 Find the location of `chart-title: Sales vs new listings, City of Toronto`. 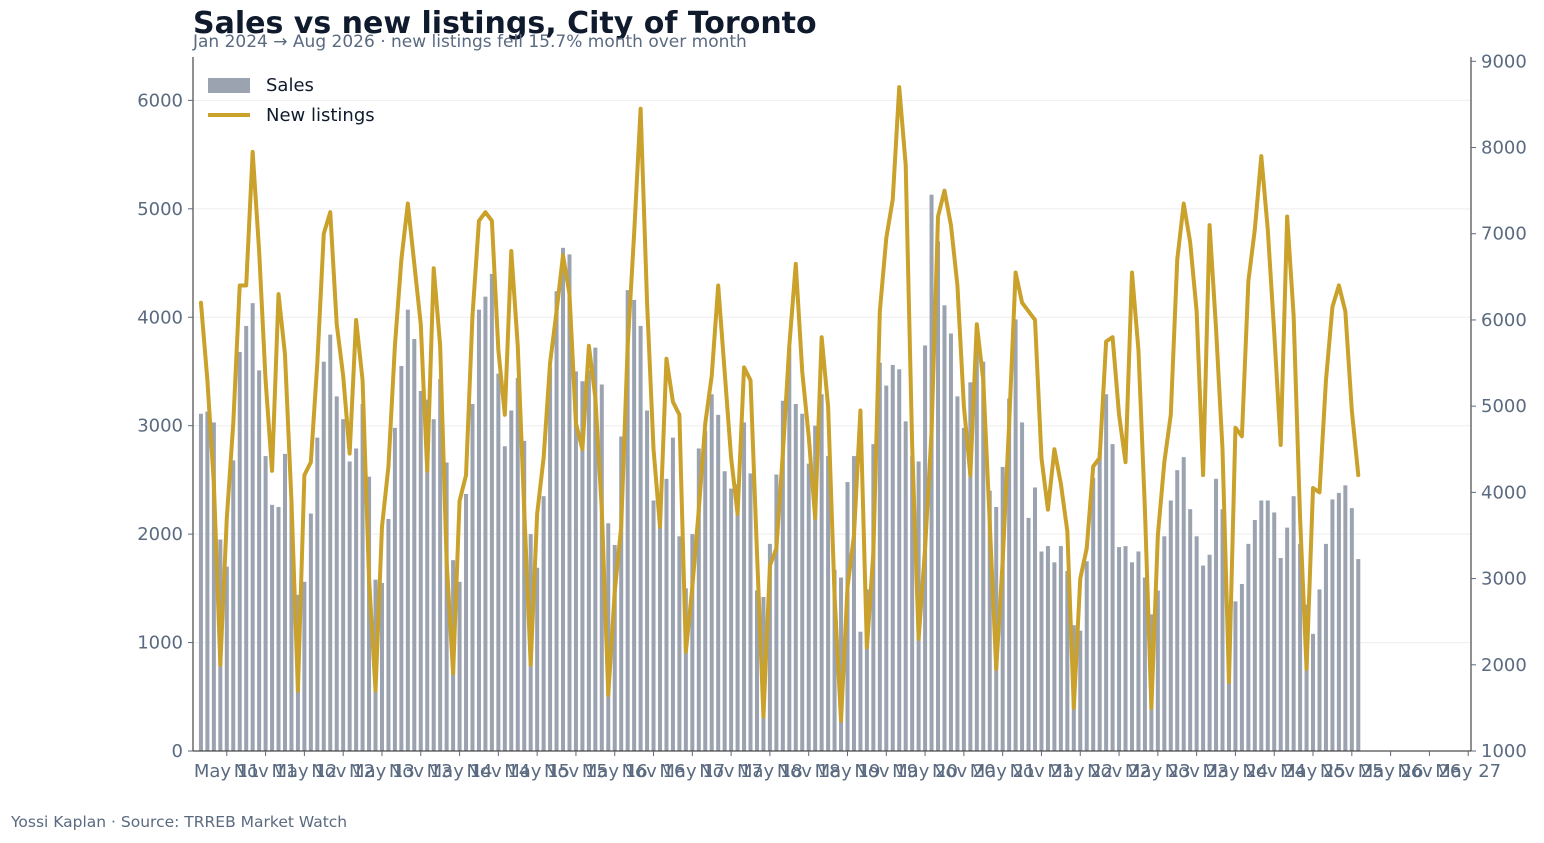

chart-title: Sales vs new listings, City of Toronto is located at coordinates (505, 23).